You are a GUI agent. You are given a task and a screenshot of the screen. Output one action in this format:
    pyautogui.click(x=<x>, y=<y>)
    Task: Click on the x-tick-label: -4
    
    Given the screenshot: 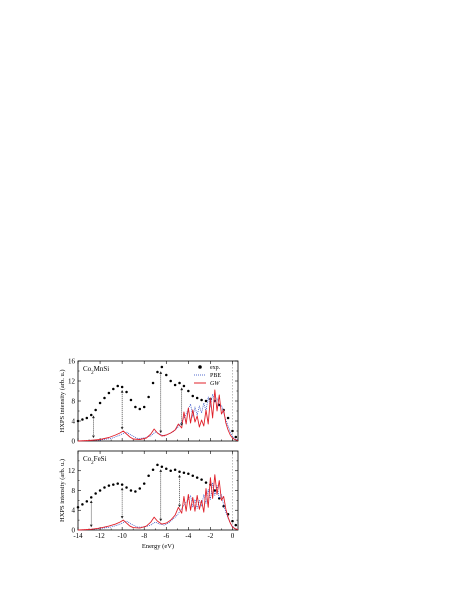 What is the action you would take?
    pyautogui.click(x=188, y=536)
    